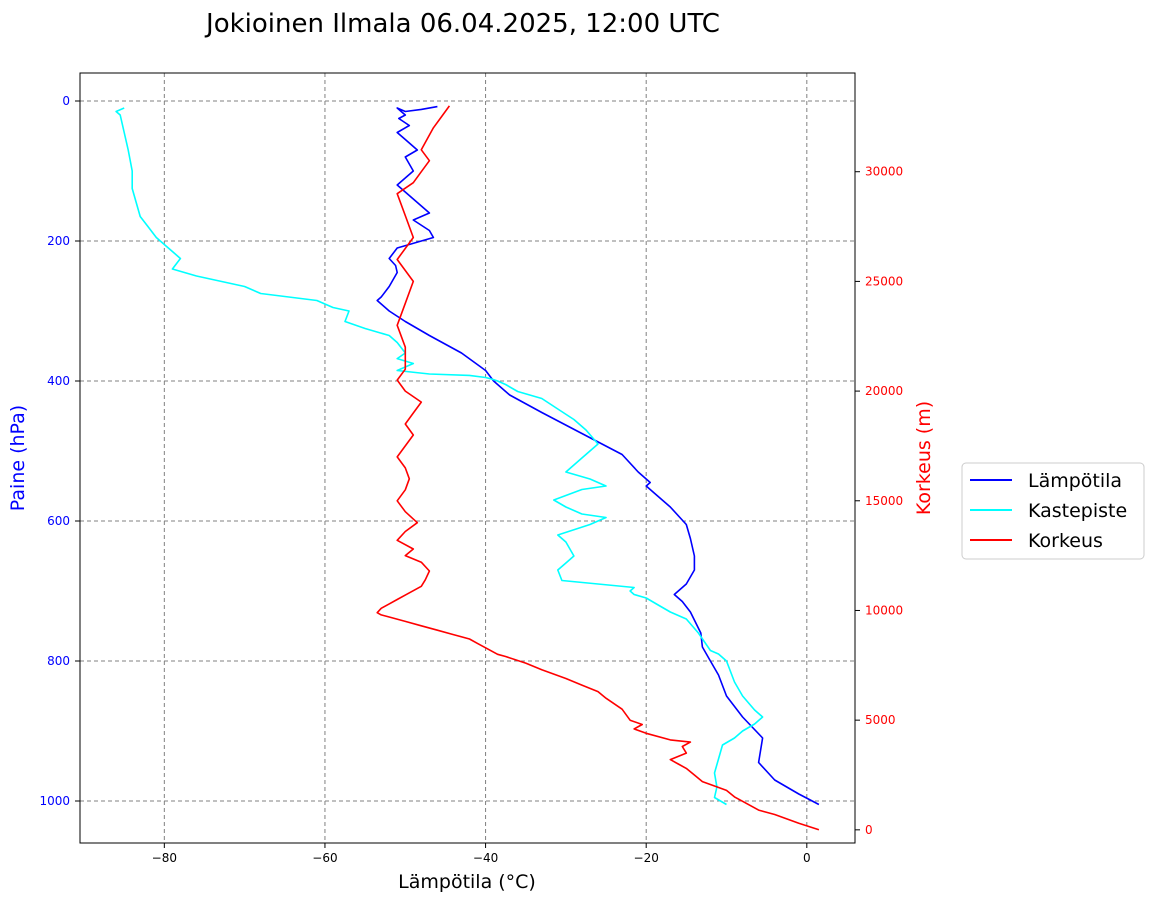  I want to click on y-left-tick-label: 600, so click(58, 521).